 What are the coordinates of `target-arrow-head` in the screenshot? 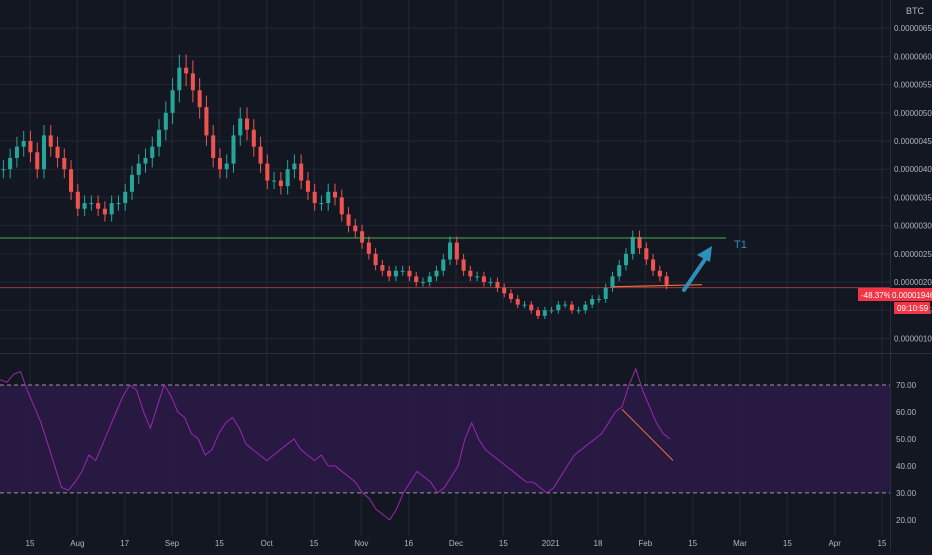 It's located at (704, 254).